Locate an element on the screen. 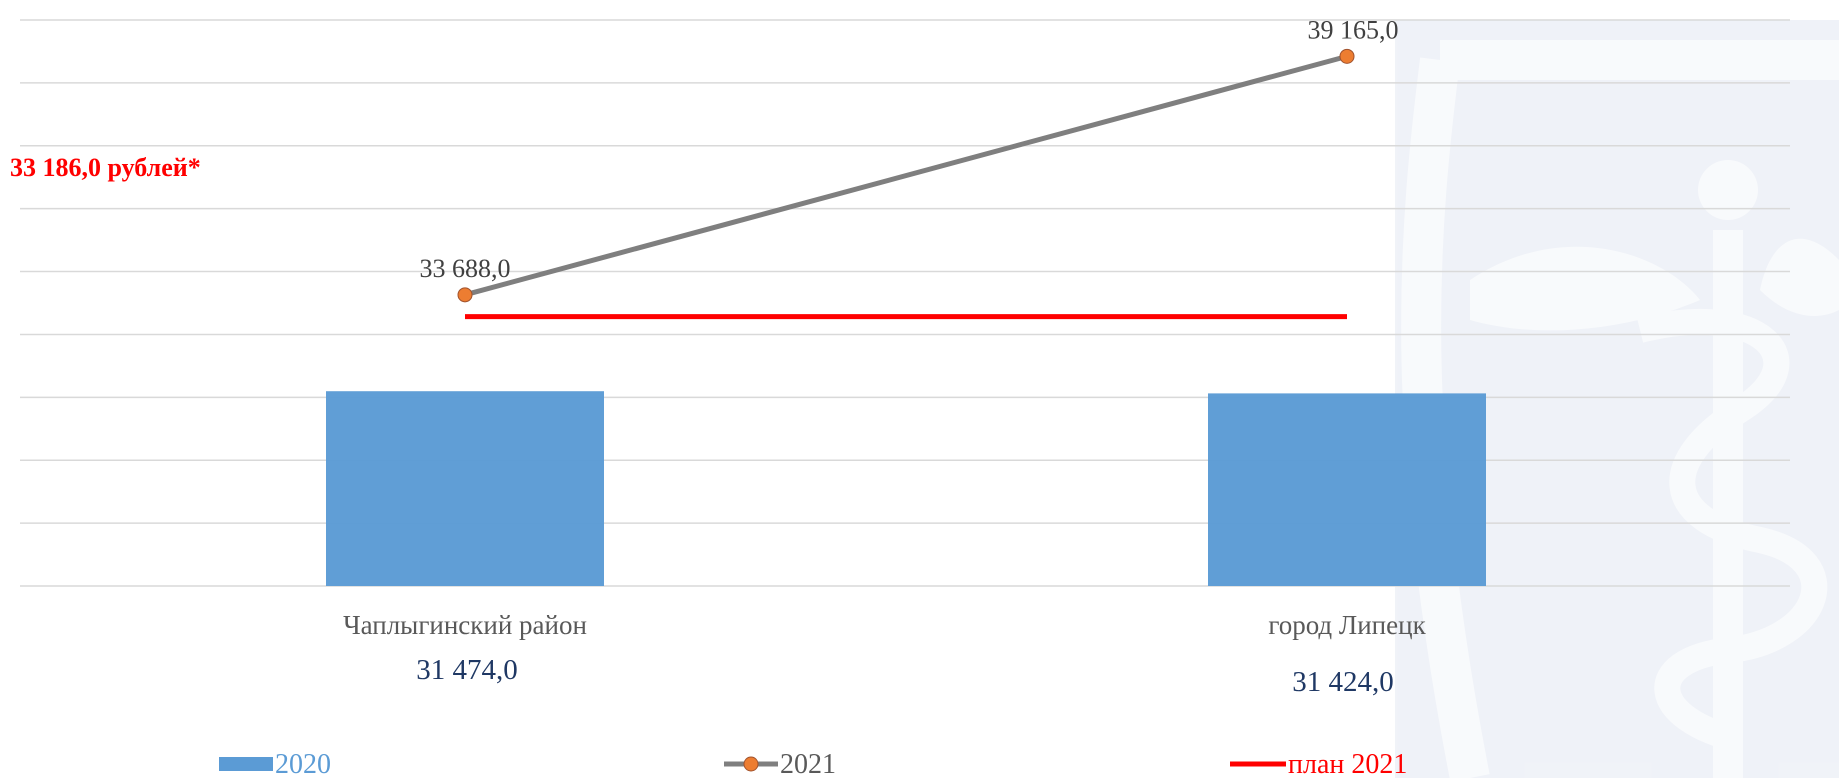 The width and height of the screenshot is (1839, 778). legend-label-plan-2021: план 2021 is located at coordinates (1347, 763).